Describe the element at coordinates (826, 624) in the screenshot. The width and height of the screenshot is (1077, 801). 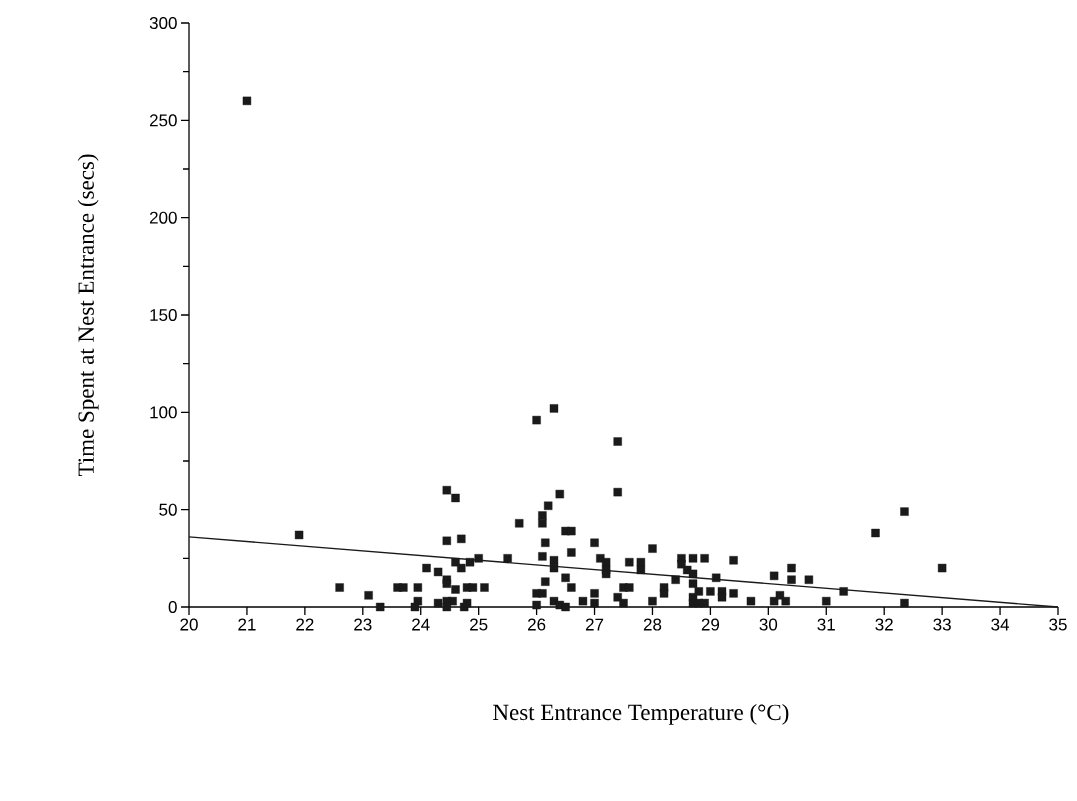
I see `x-tick-label: 31` at that location.